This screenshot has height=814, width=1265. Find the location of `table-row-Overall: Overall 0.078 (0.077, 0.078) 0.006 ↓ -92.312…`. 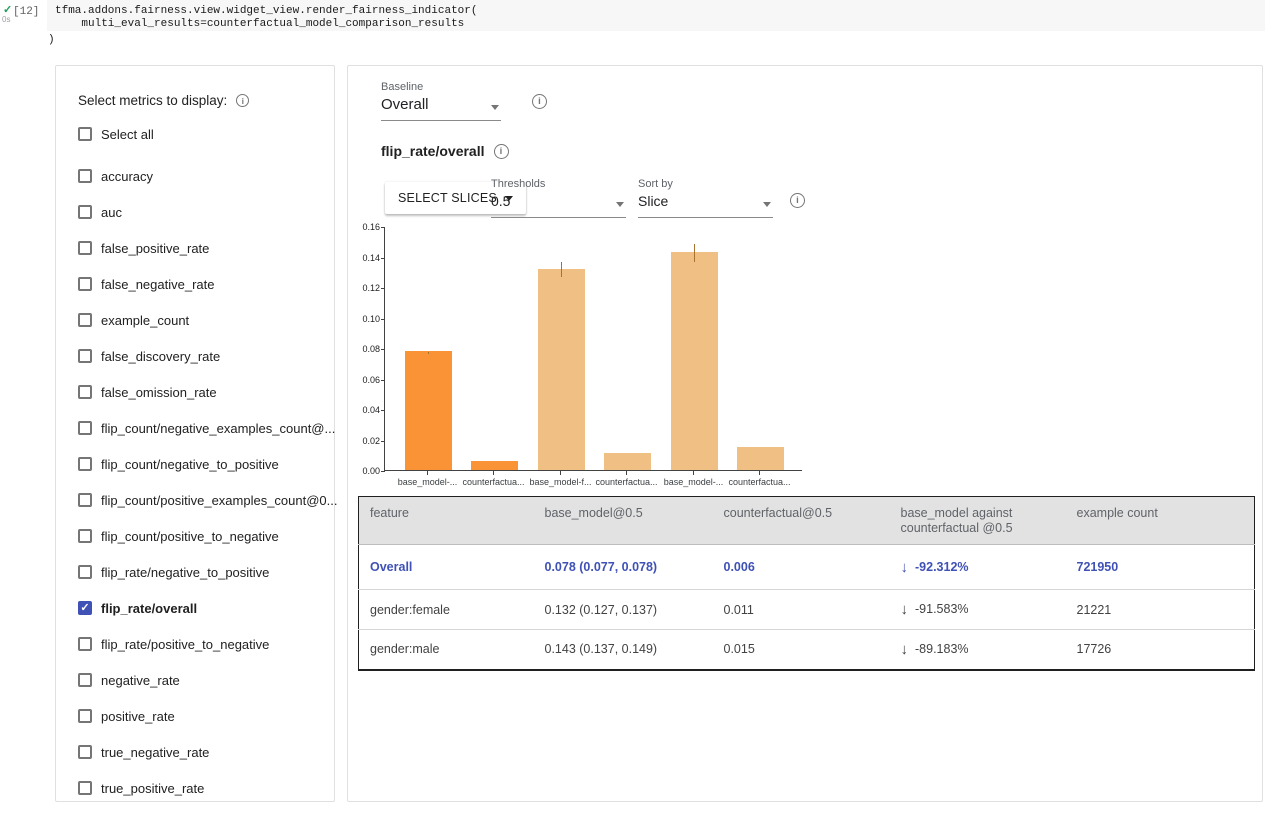

table-row-Overall: Overall 0.078 (0.077, 0.078) 0.006 ↓ -92.312… is located at coordinates (806, 567).